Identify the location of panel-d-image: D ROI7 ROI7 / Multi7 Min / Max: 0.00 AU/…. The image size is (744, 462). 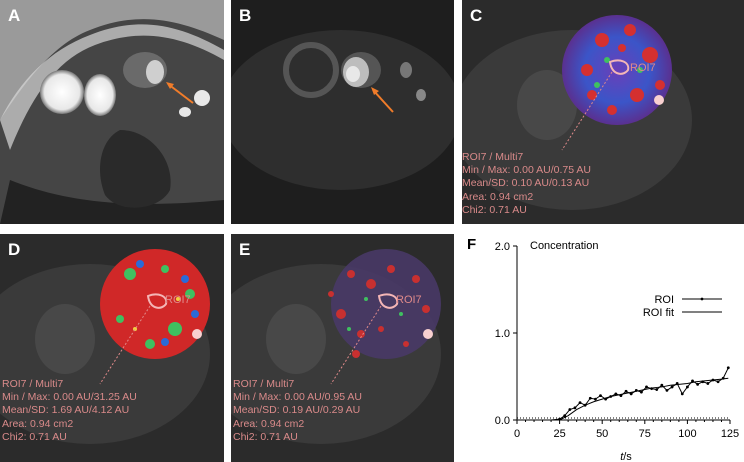
(112, 348).